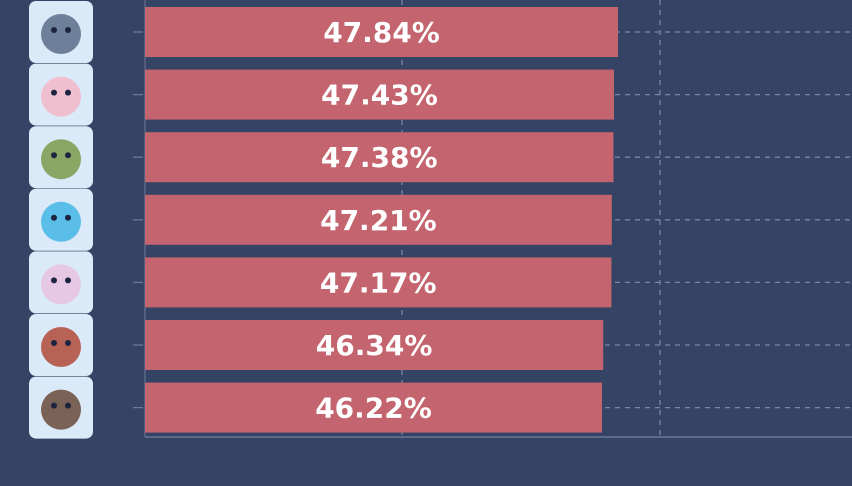 This screenshot has height=486, width=852. Describe the element at coordinates (61, 407) in the screenshot. I see `ceruledge-icon` at that location.